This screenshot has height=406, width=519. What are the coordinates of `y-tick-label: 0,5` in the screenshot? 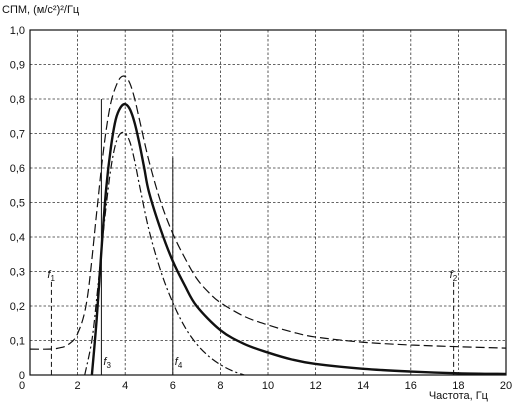 It's located at (17, 204).